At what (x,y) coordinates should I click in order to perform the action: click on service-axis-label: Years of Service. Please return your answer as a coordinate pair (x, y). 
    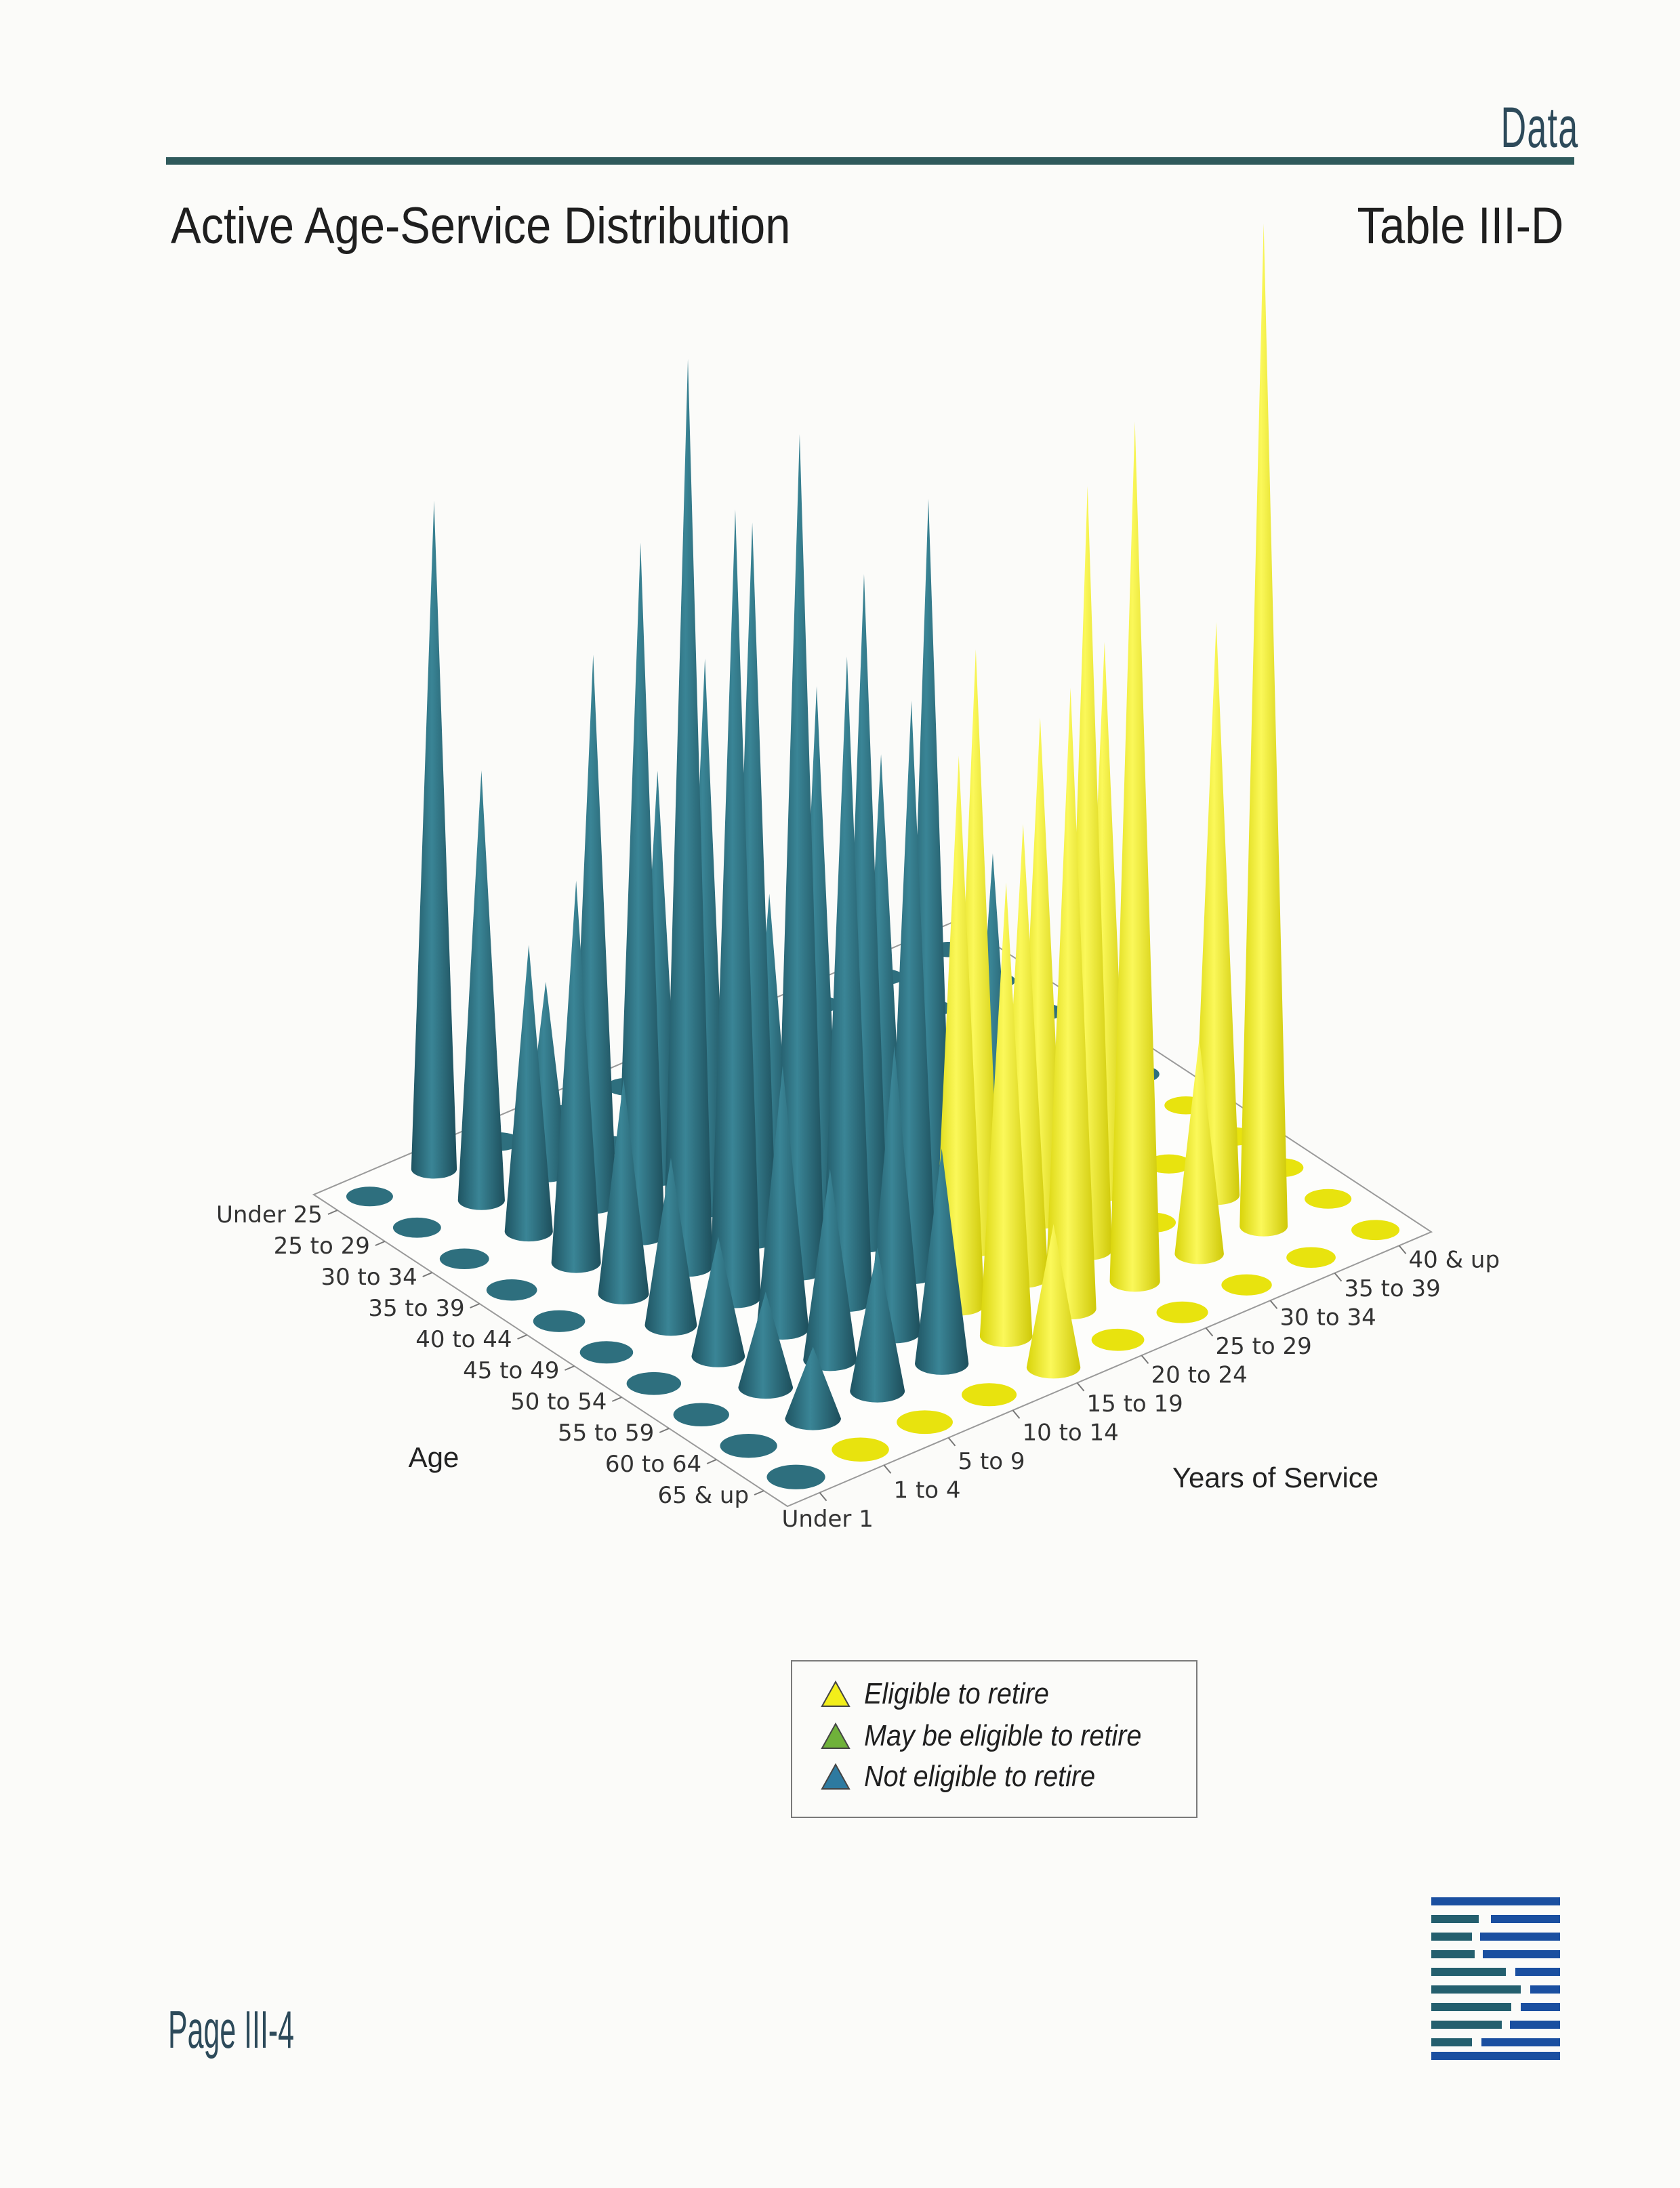
    Looking at the image, I should click on (1275, 1477).